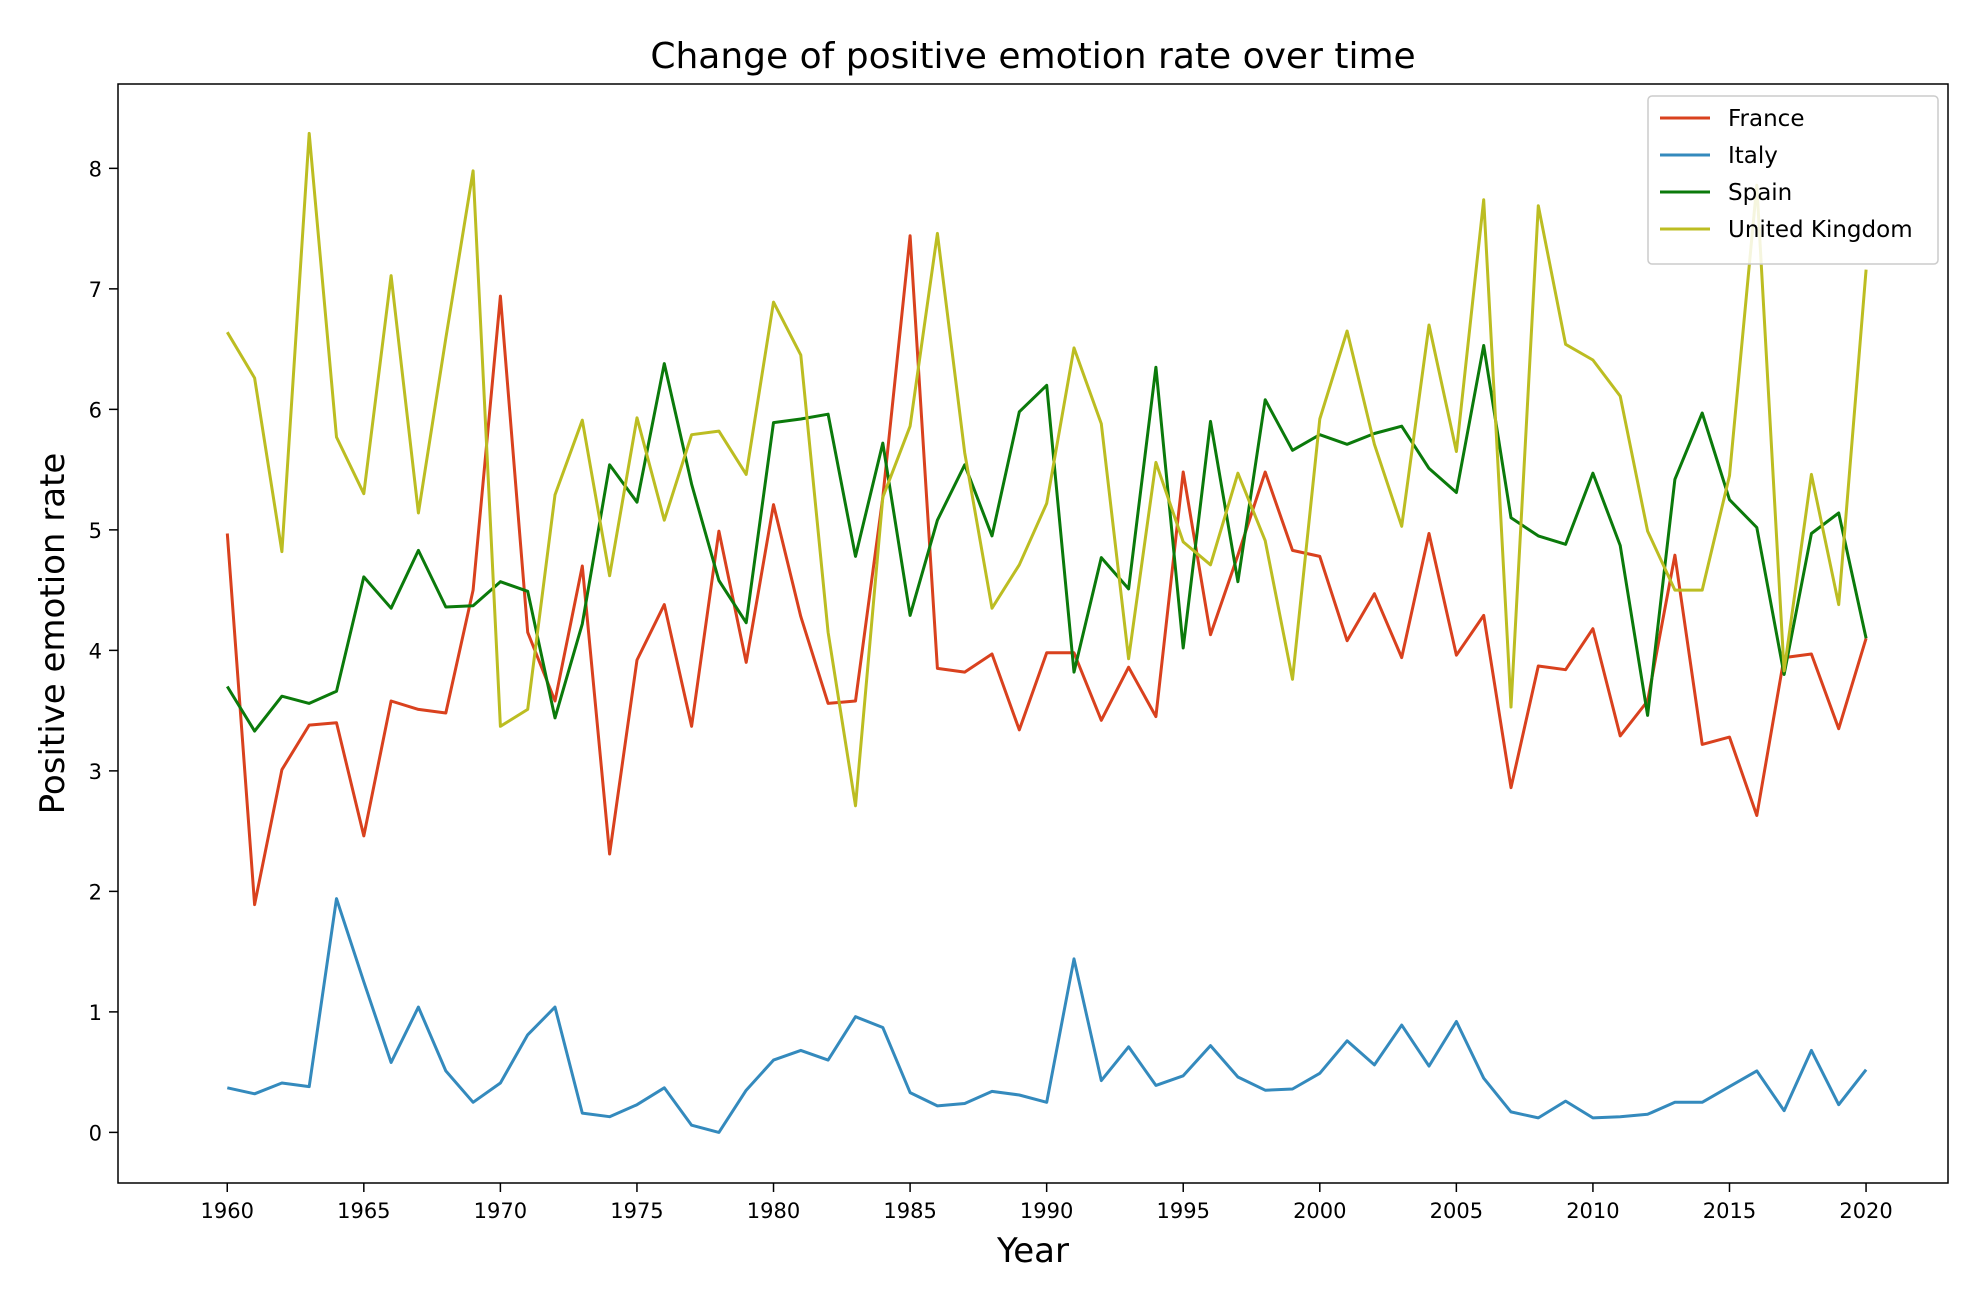  I want to click on y-tick-label: 6, so click(95, 410).